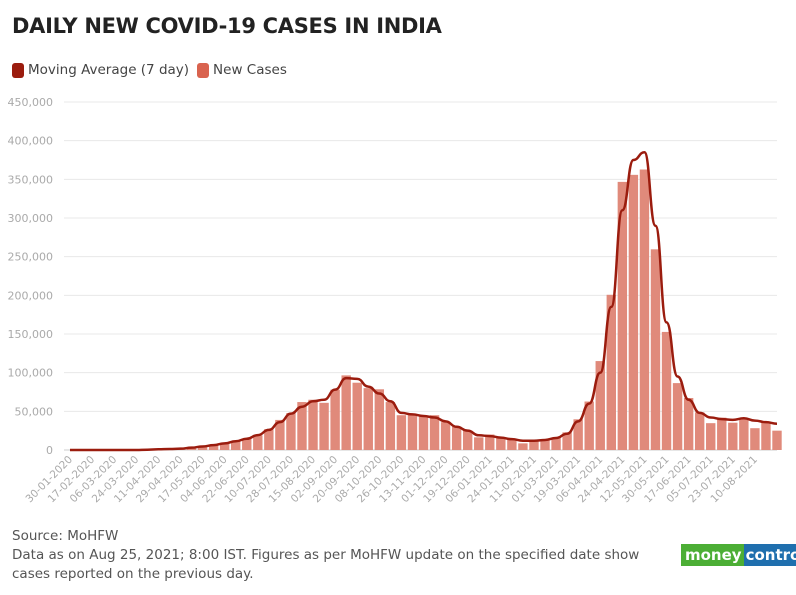 This screenshot has height=595, width=796. I want to click on y-tick-label: 400,000, so click(31, 141).